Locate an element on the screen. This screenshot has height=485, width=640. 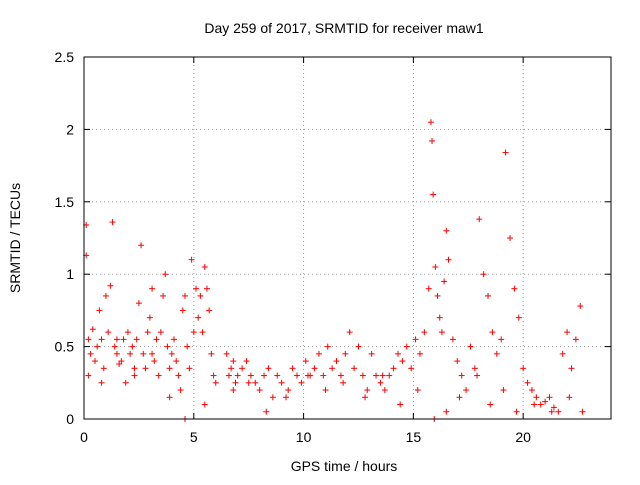
x-tick-label: 5 is located at coordinates (194, 437).